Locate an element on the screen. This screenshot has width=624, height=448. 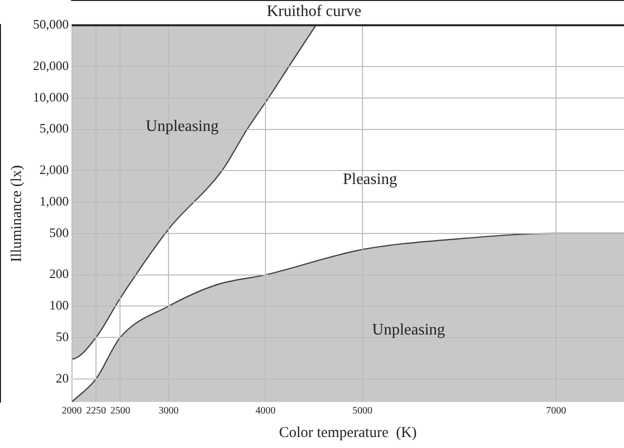
x-tick-label: 4000 is located at coordinates (266, 411).